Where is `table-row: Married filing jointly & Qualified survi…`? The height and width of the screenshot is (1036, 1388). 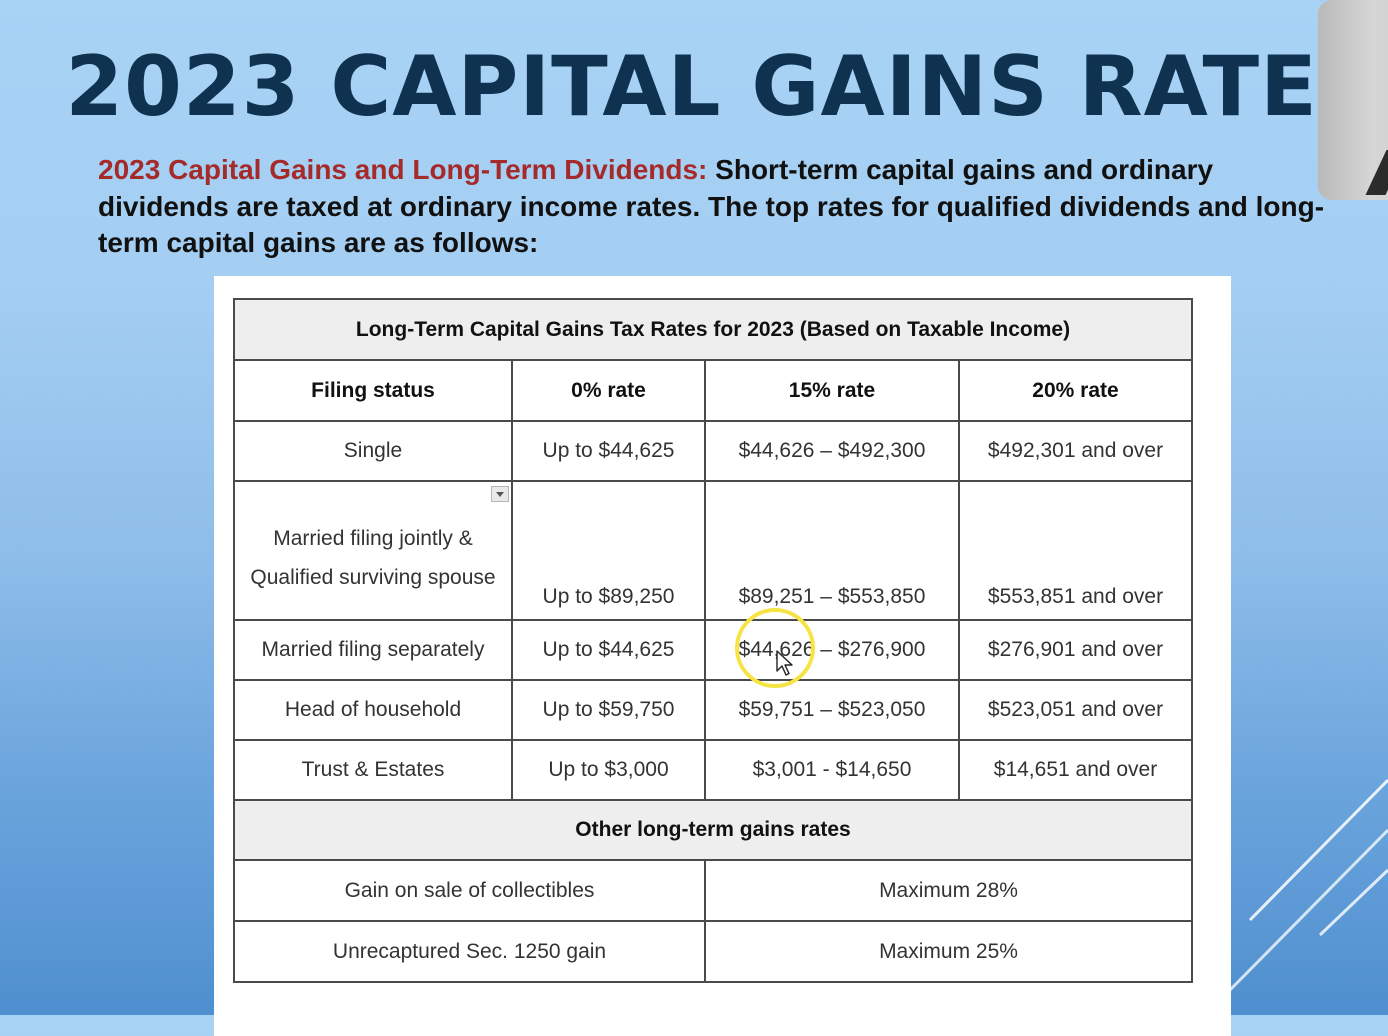
table-row: Married filing jointly & Qualified survi… is located at coordinates (713, 550).